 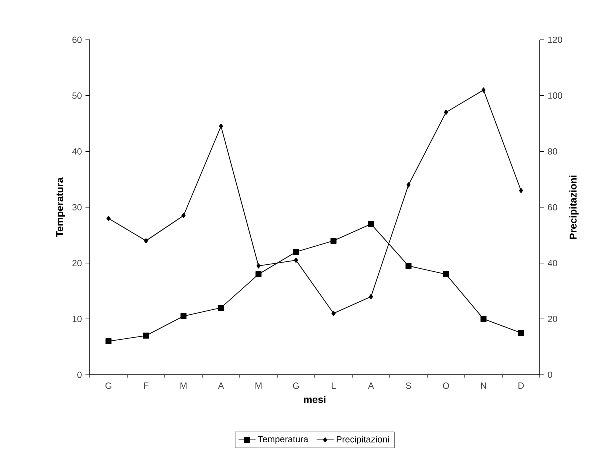 What do you see at coordinates (521, 385) in the screenshot?
I see `x-tick-label: D` at bounding box center [521, 385].